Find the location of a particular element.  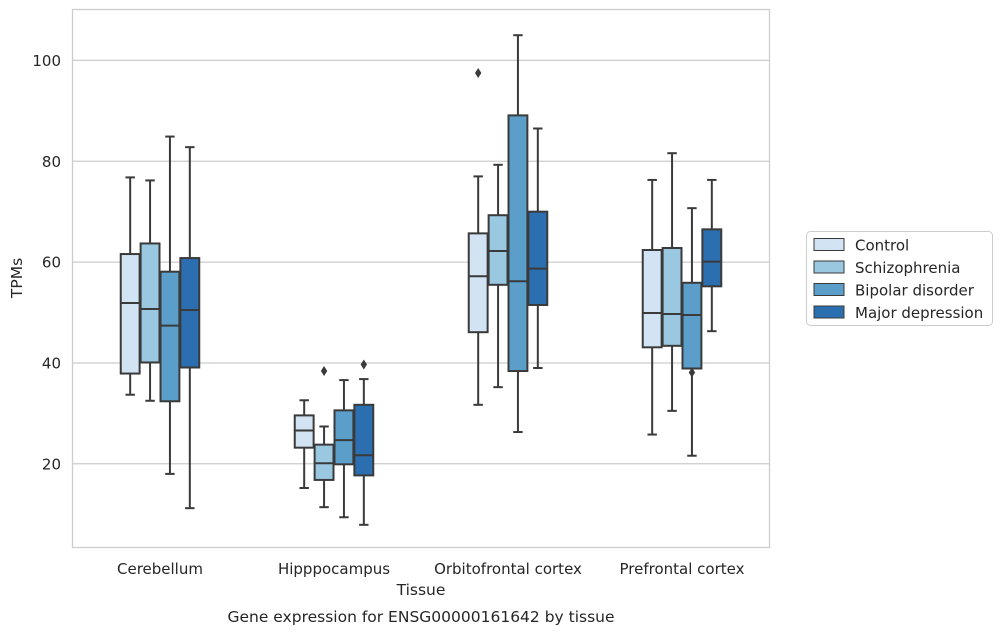

box-bipolar-disorder-orbitofrontal-cortex is located at coordinates (518, 234).